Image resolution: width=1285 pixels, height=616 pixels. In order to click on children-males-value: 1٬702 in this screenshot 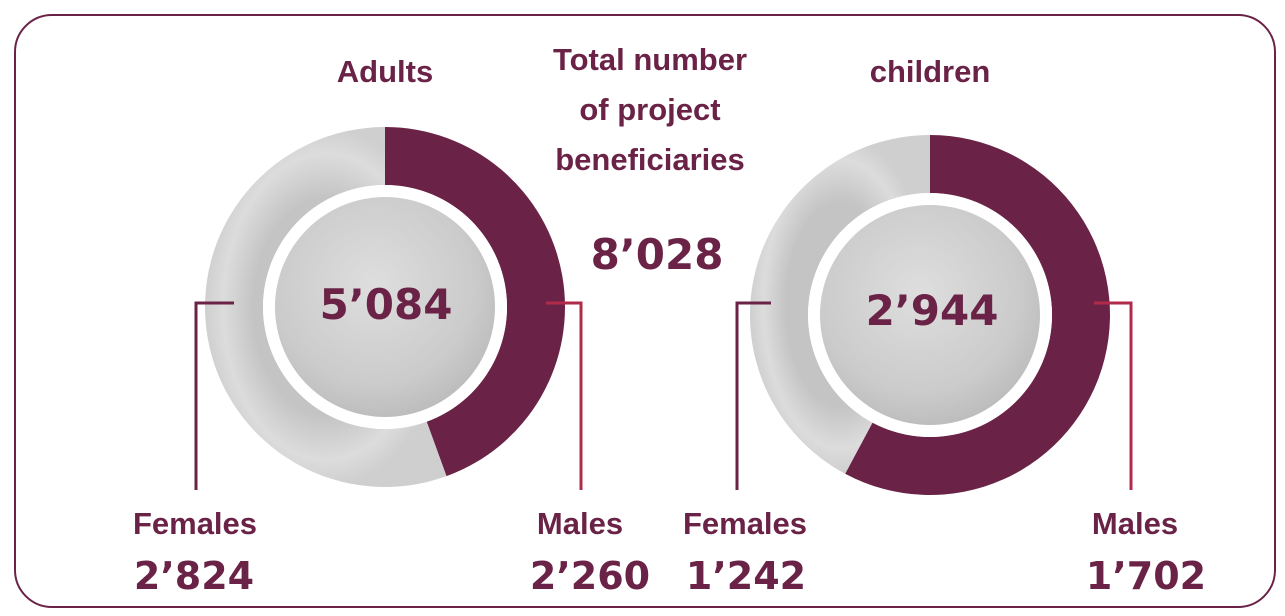, I will do `click(1146, 576)`.